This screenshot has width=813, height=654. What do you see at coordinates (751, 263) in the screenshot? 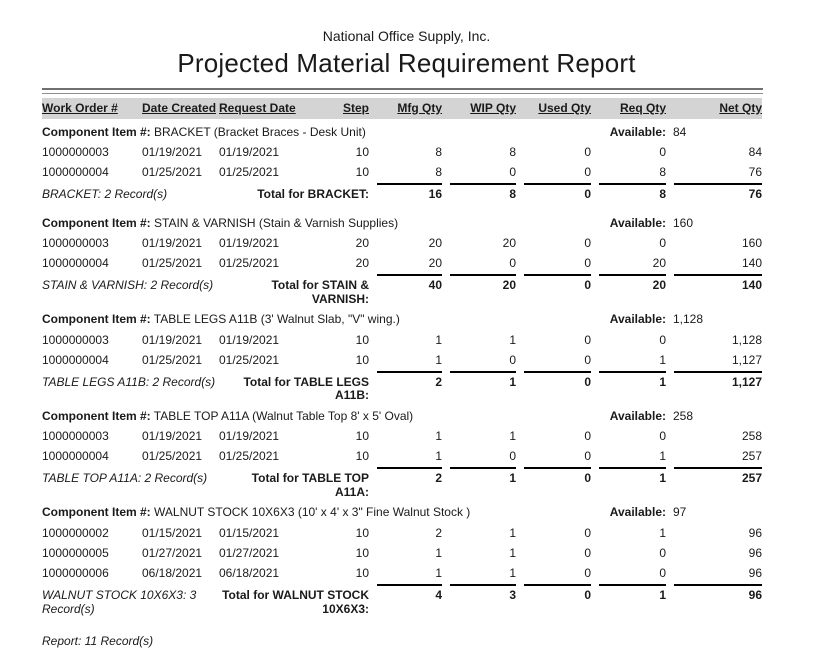
I see `cell-net-qty: 140` at bounding box center [751, 263].